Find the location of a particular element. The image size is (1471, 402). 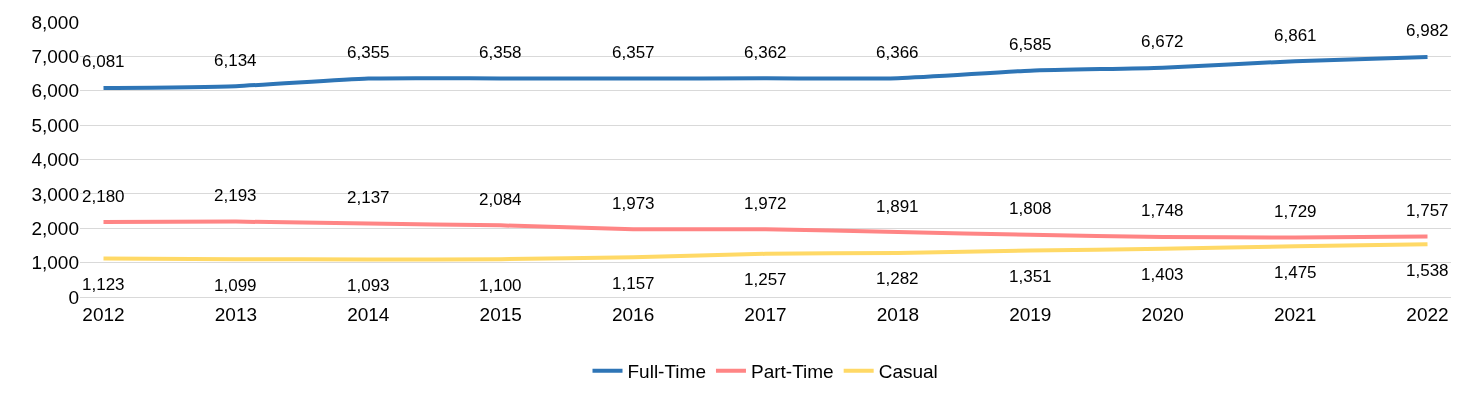

data-label: 1,757 is located at coordinates (1427, 210).